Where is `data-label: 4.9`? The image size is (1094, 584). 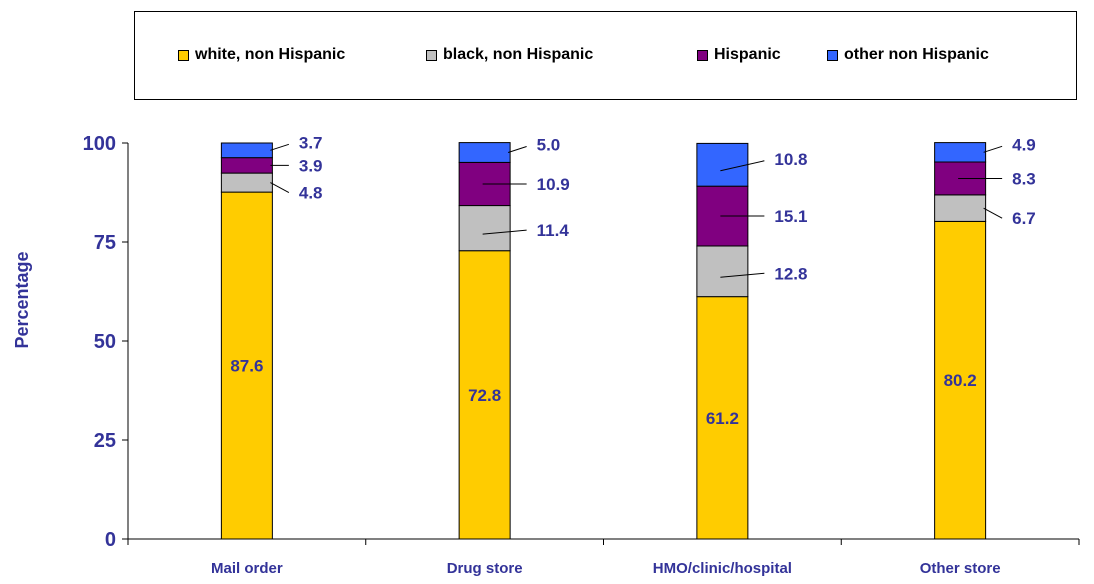
data-label: 4.9 is located at coordinates (1024, 144).